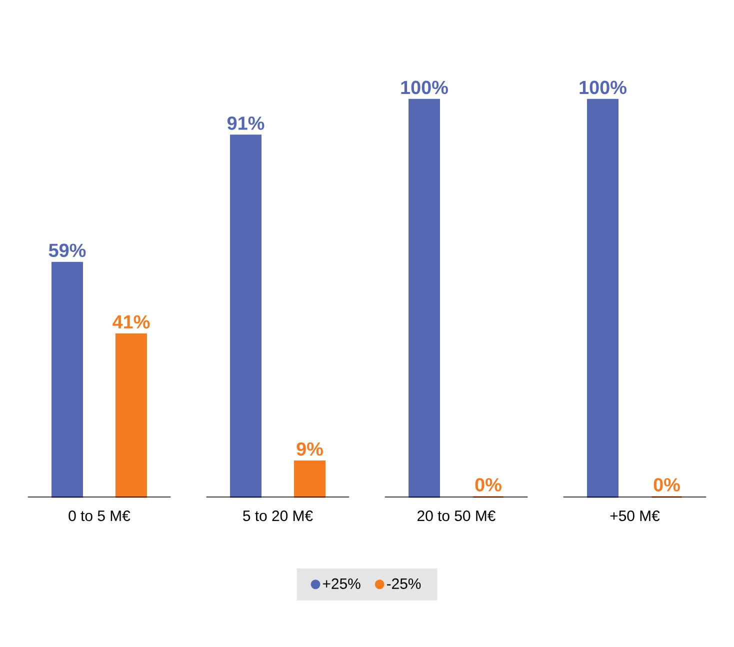  Describe the element at coordinates (457, 516) in the screenshot. I see `x-tick-label: 20 to 50 M€` at that location.